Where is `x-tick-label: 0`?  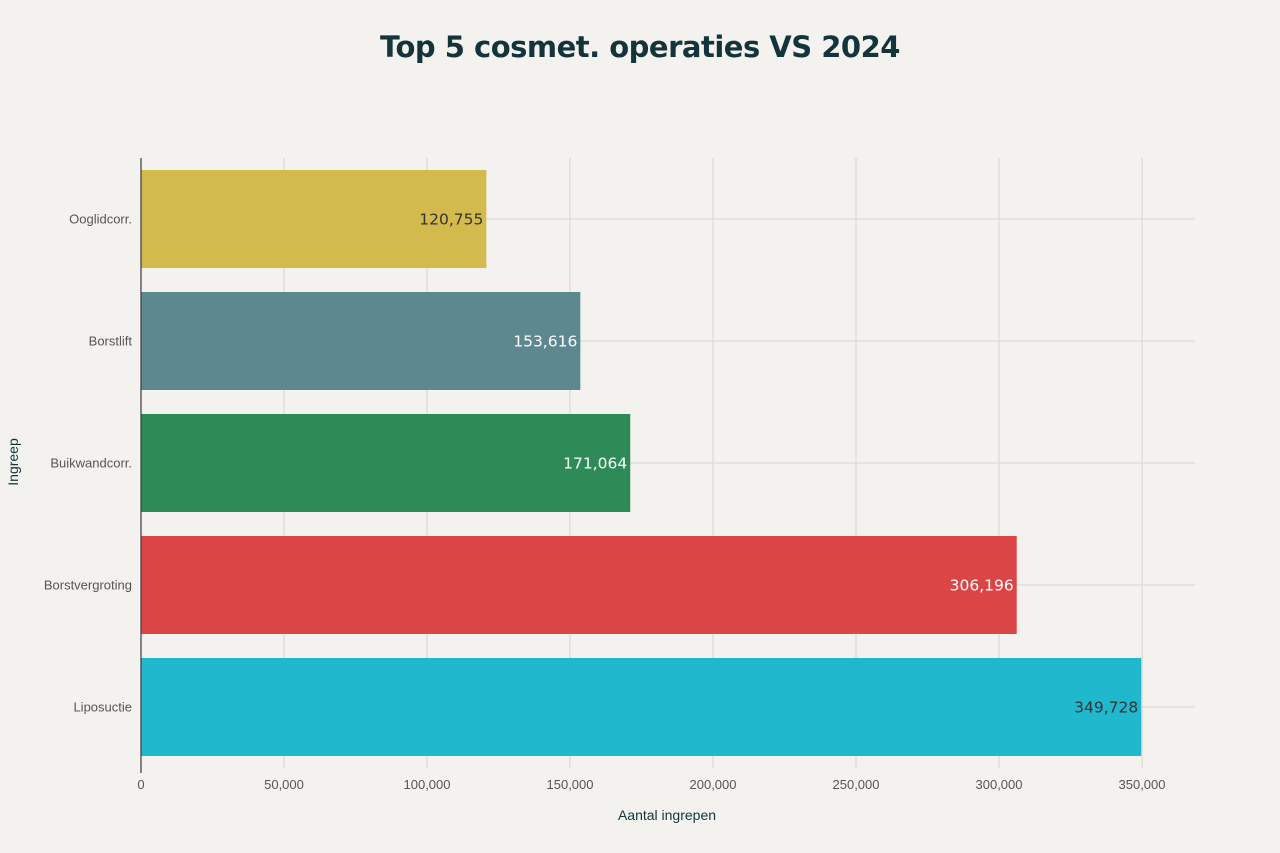
x-tick-label: 0 is located at coordinates (140, 784).